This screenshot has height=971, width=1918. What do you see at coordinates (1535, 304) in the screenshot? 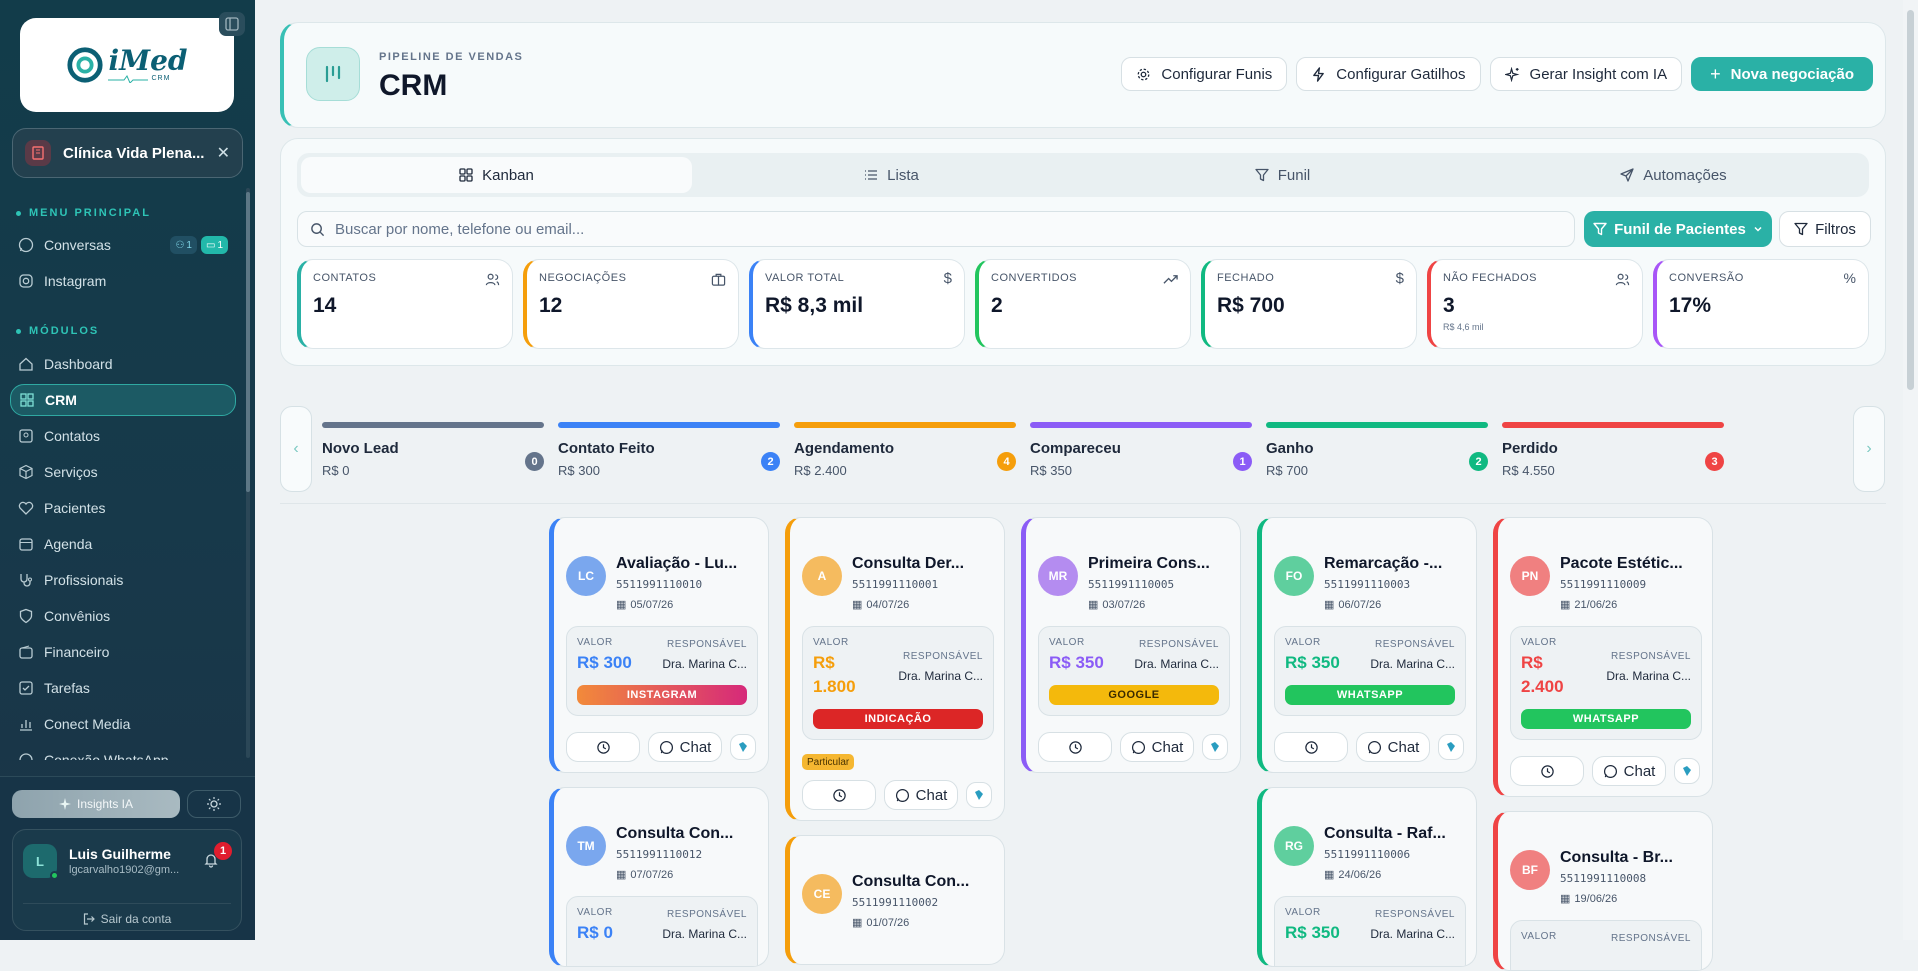
I see `stat-card-nao-fechados: NÃO FECHADOS 3 R$ 4,6 mil` at bounding box center [1535, 304].